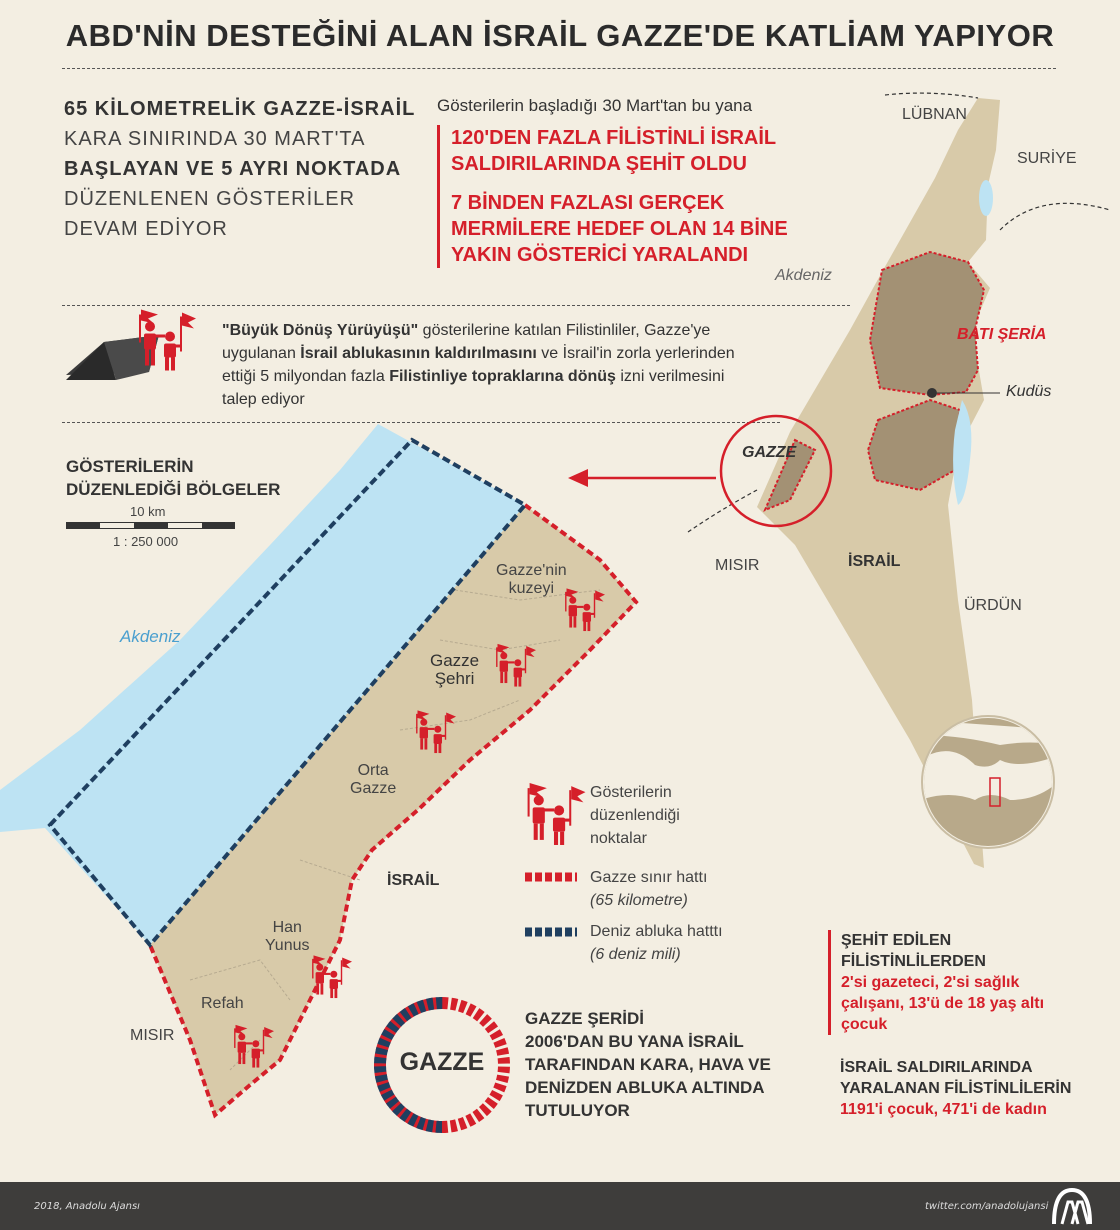 The width and height of the screenshot is (1120, 1230). I want to click on scale-bar, so click(150, 525).